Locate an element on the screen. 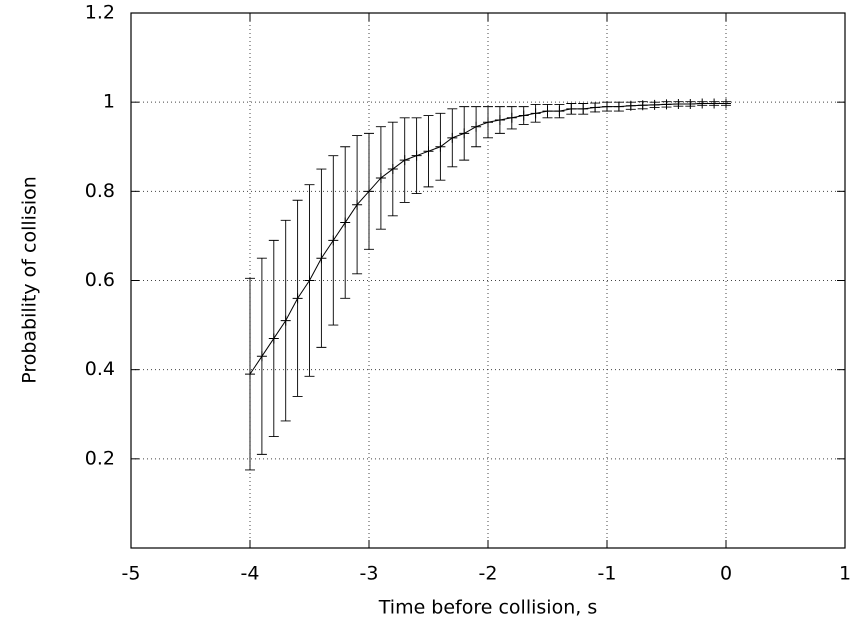 The image size is (860, 627). y-tick-label: 1.2 is located at coordinates (100, 13).